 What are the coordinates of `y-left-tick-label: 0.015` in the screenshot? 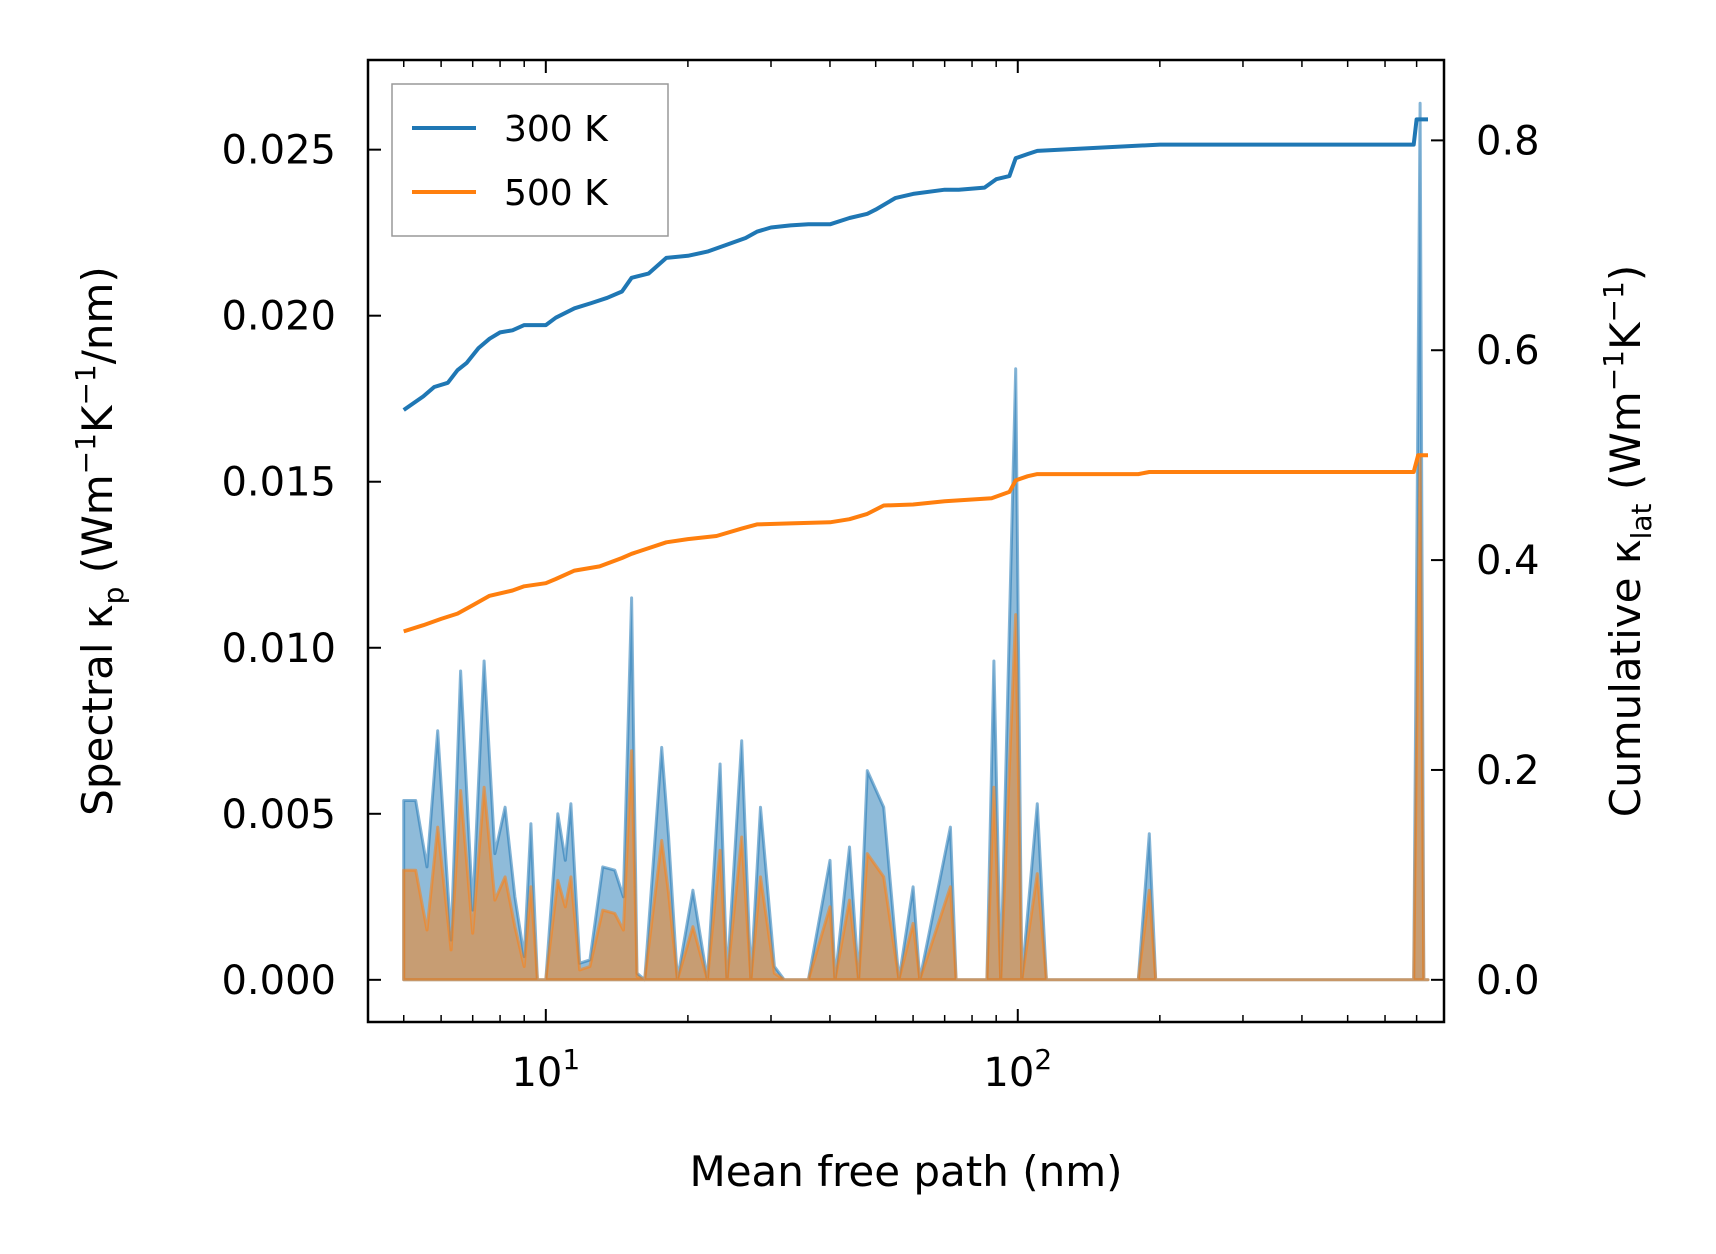 It's located at (278, 483).